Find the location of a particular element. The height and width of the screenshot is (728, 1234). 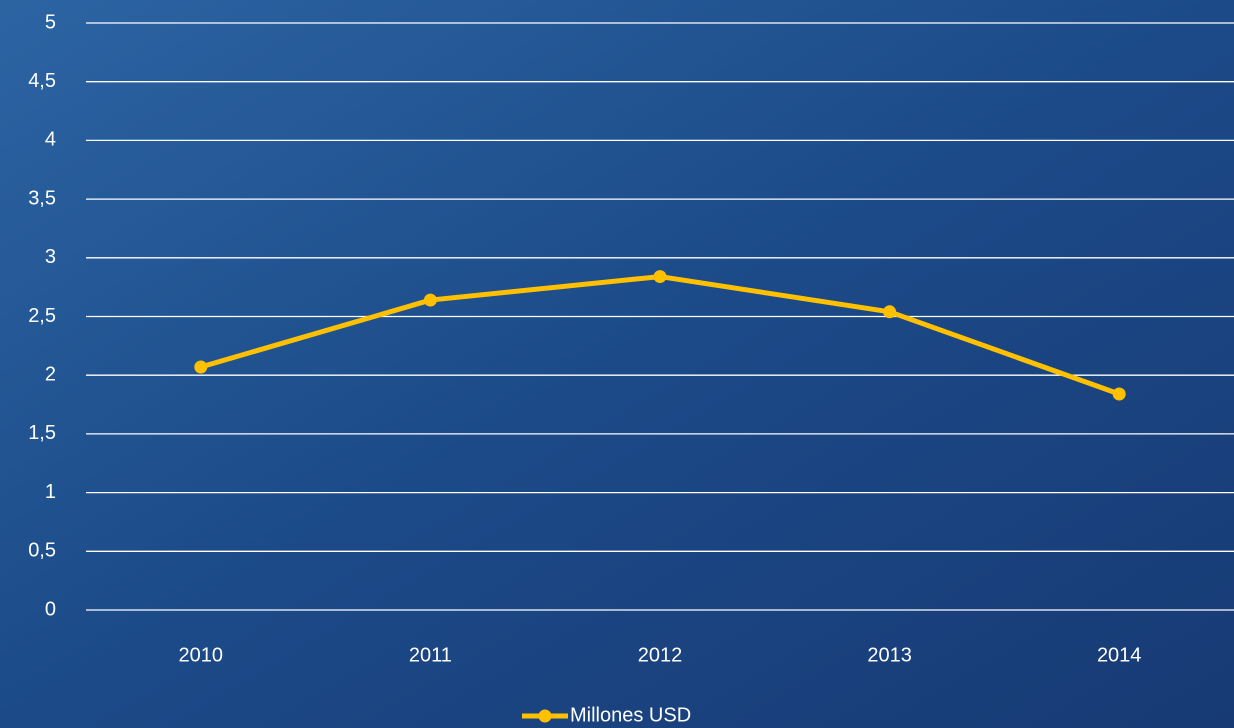

y-tick-label: 4,5 is located at coordinates (42, 81).